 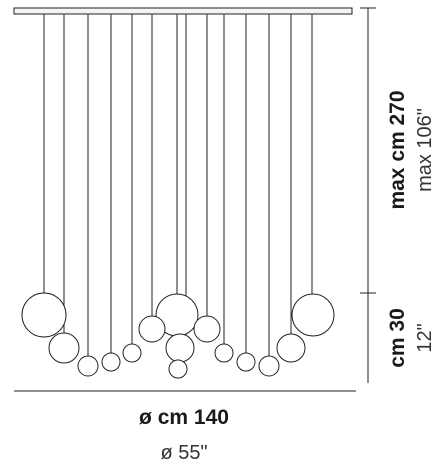 I want to click on globe-large-left, so click(x=44, y=315).